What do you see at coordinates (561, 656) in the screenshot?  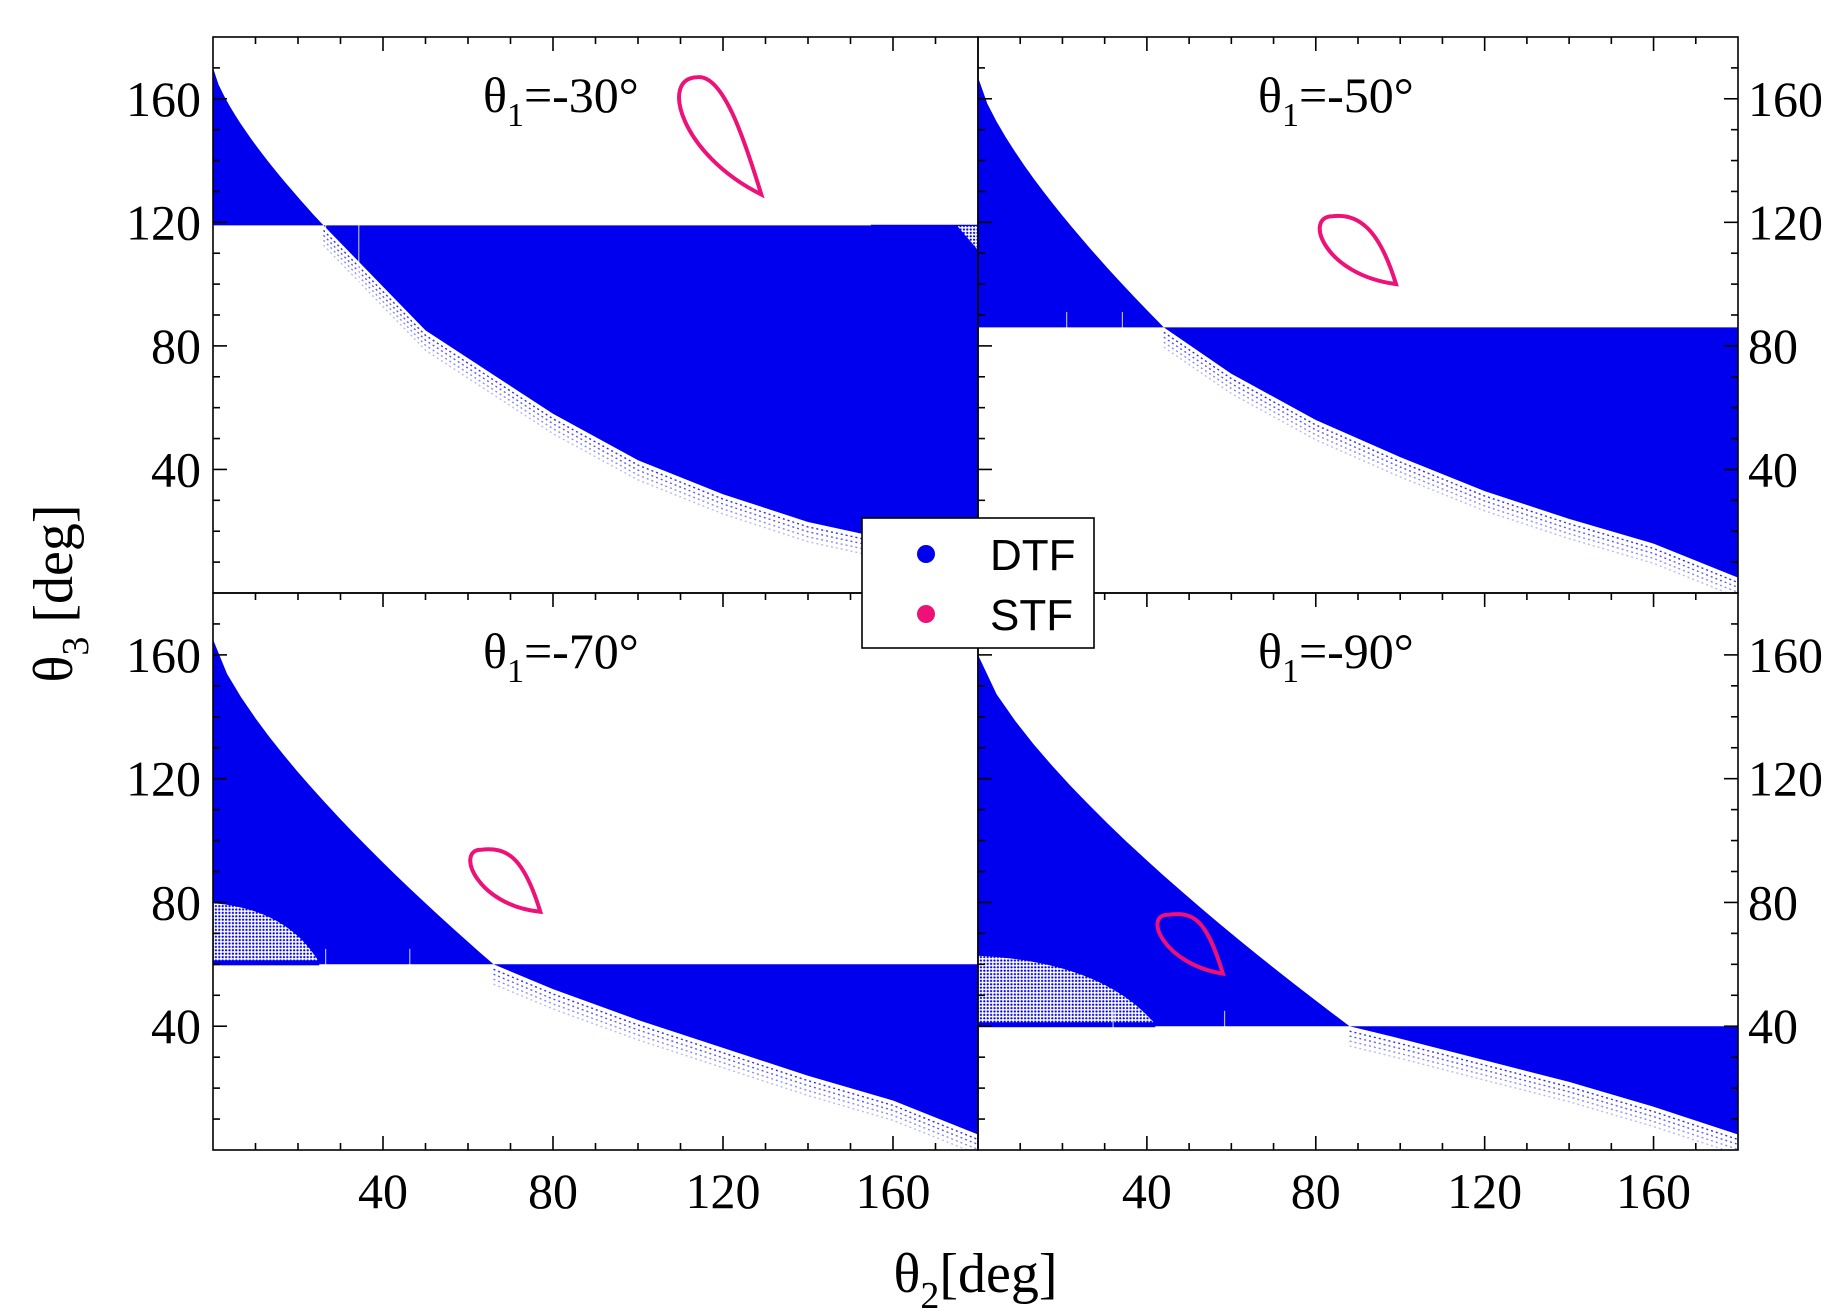 I see `panel-title: θ1=-70°` at bounding box center [561, 656].